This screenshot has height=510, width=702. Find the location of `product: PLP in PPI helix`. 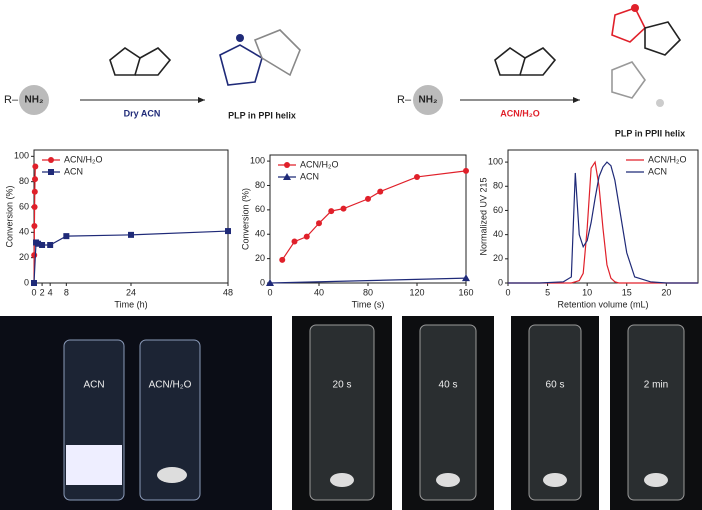

product: PLP in PPI helix is located at coordinates (262, 115).